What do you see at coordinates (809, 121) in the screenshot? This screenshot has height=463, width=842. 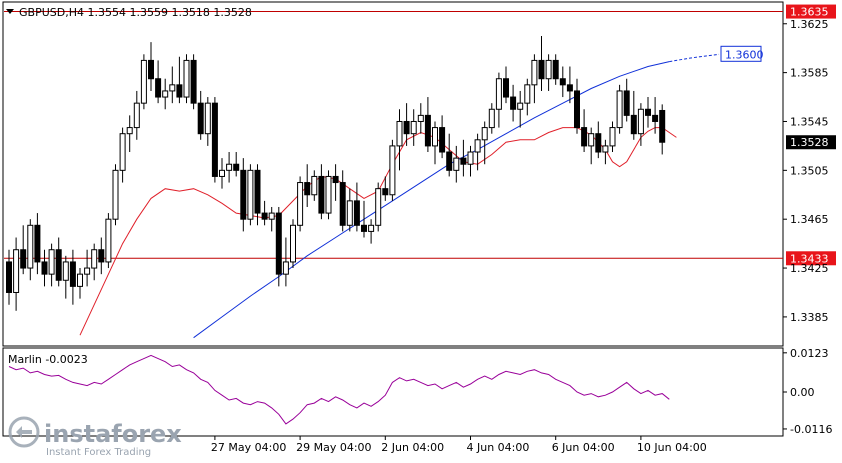 I see `price-tick-label-2: 1.3545` at bounding box center [809, 121].